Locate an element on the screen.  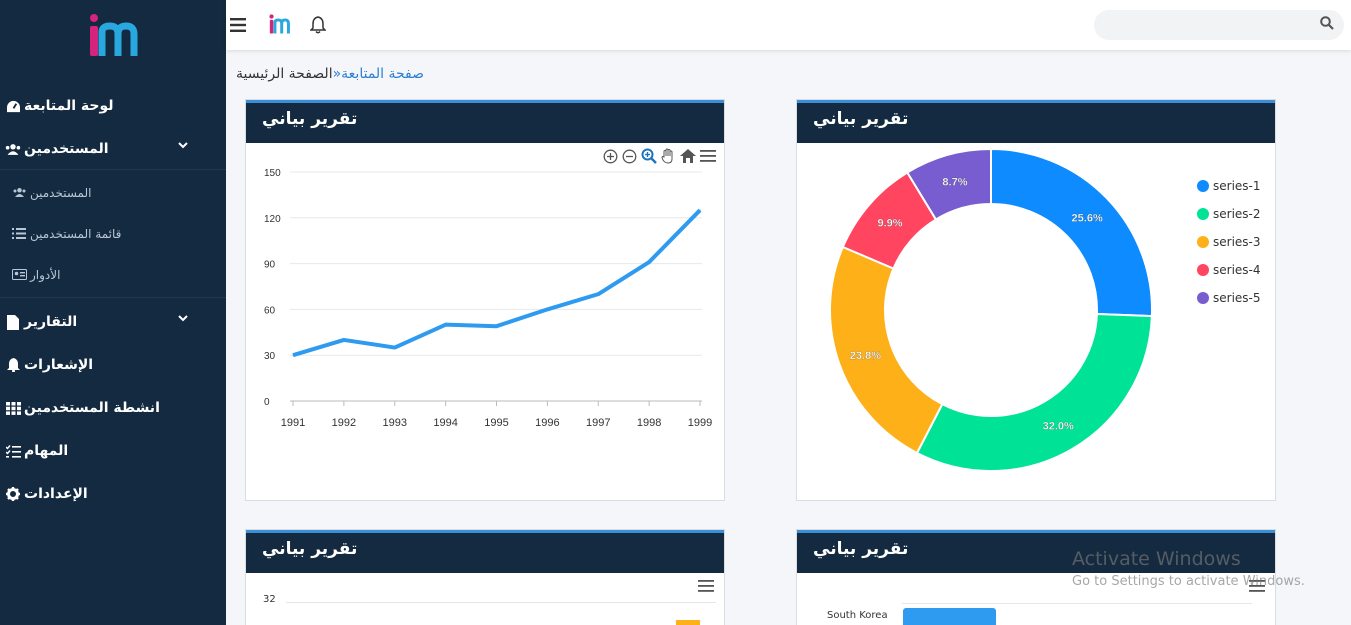
x-tick-label: 1992 is located at coordinates (344, 423).